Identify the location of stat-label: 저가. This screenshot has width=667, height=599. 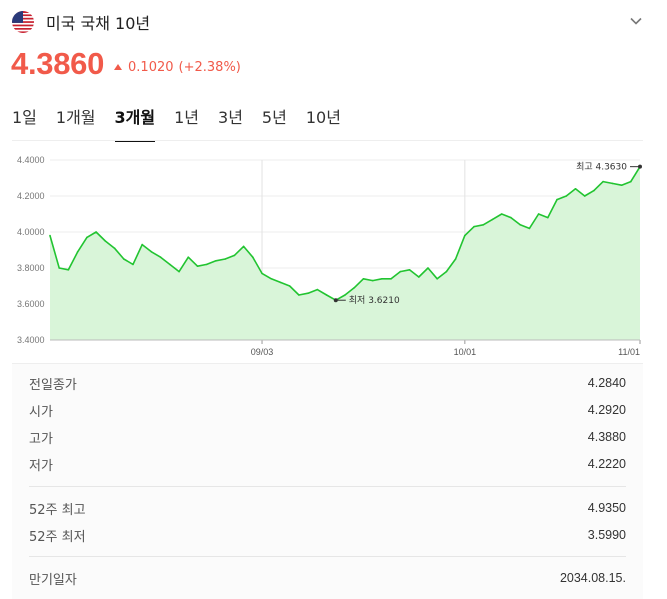
(41, 466).